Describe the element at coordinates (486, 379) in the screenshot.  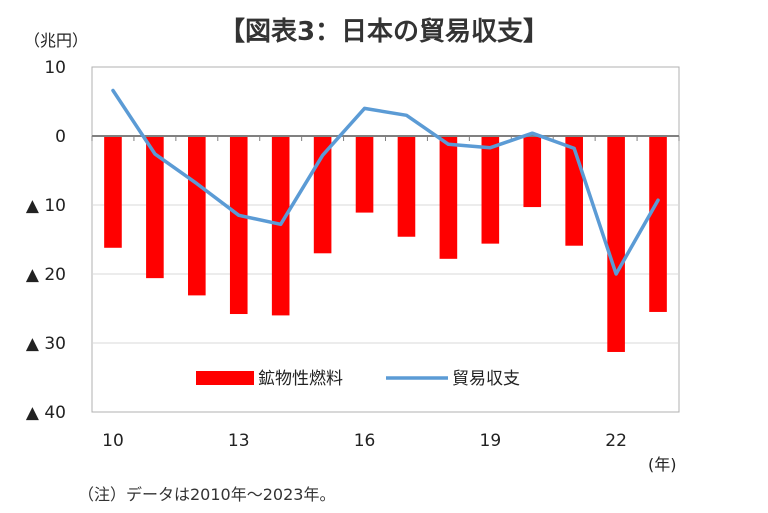
I see `legend-label-trade-balance: 貿易収支` at that location.